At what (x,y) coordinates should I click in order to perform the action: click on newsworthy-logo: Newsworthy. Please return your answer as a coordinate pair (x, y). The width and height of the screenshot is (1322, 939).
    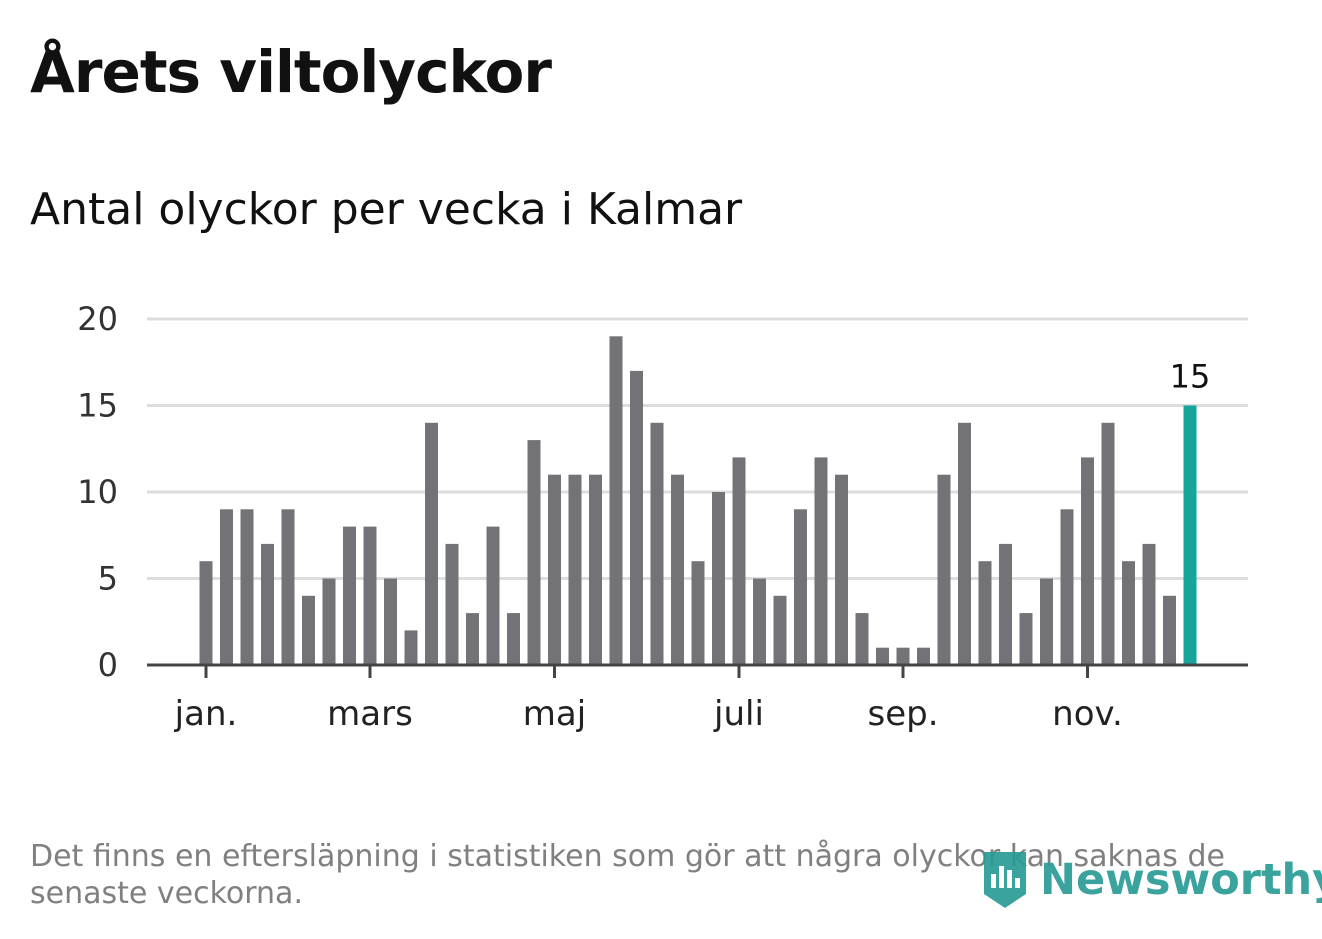
    Looking at the image, I should click on (1151, 880).